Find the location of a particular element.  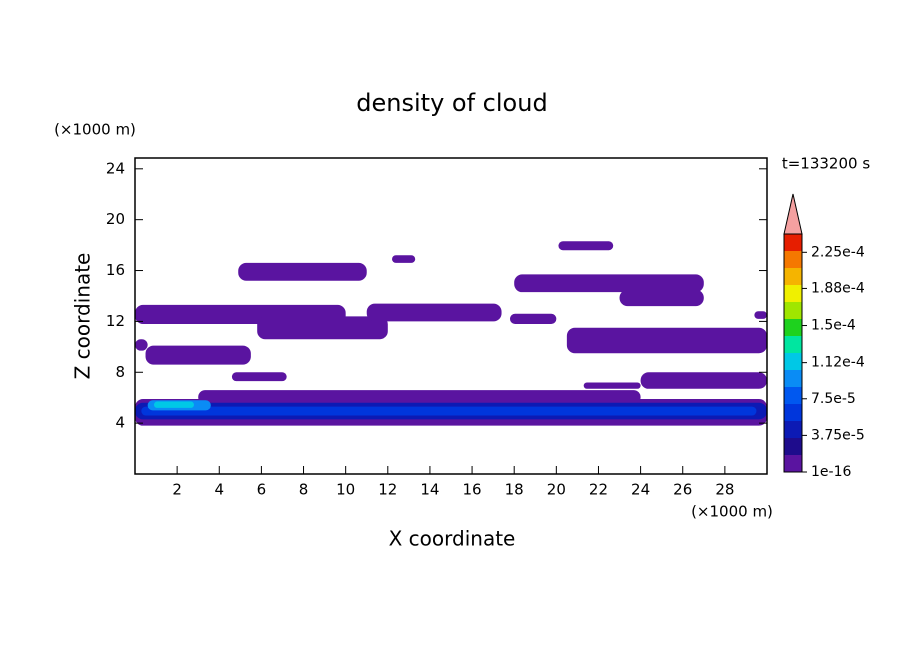

colorbar-tick-label: 1.88e-4 is located at coordinates (838, 288).